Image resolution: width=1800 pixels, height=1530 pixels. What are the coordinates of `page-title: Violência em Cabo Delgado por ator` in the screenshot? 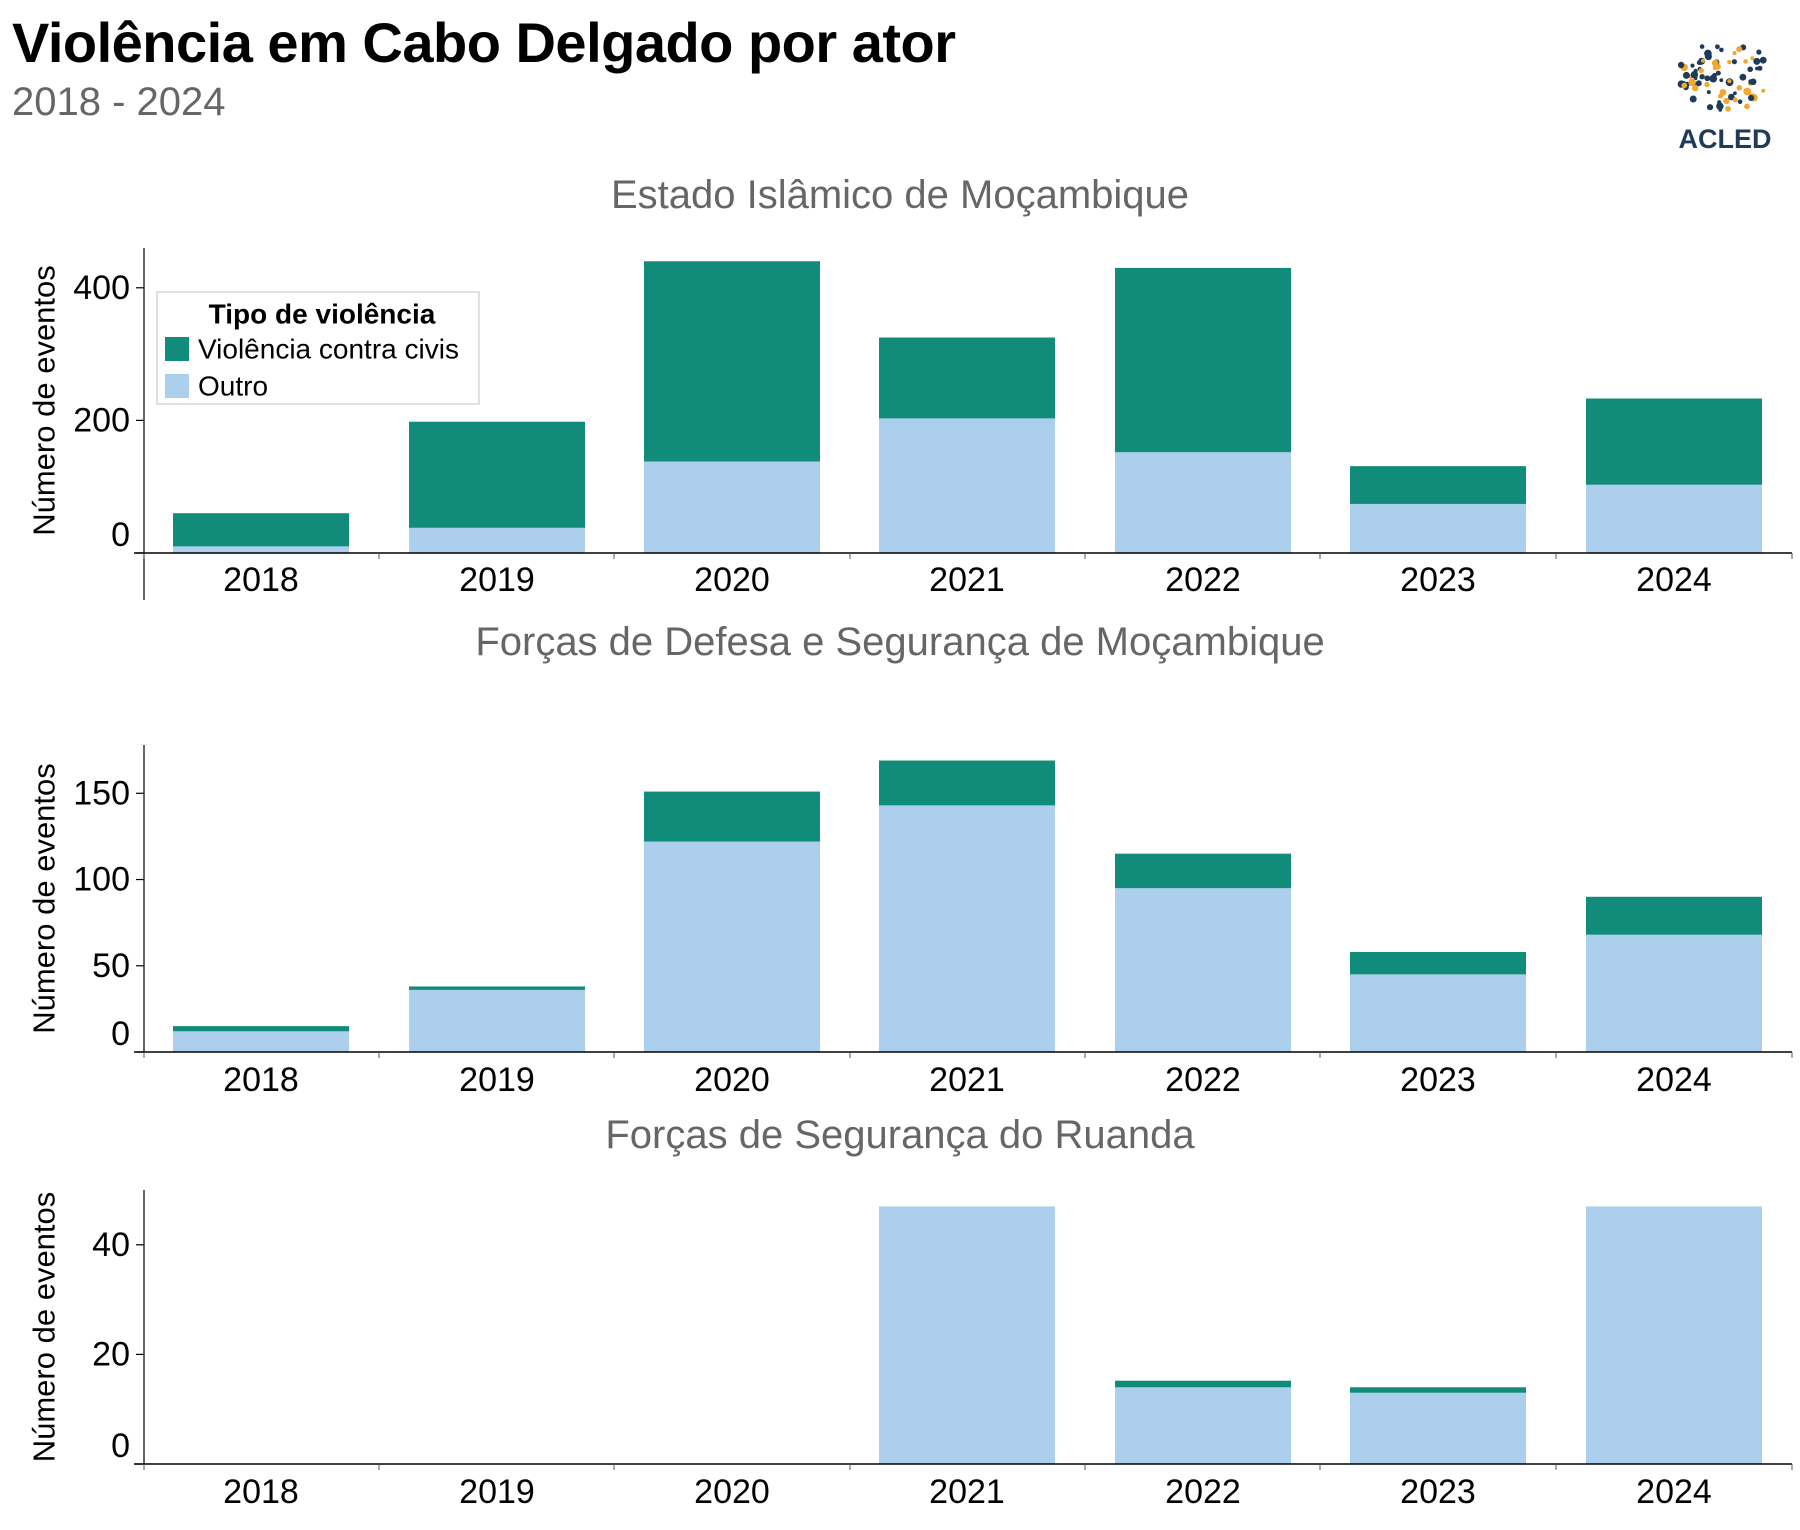 It's located at (484, 42).